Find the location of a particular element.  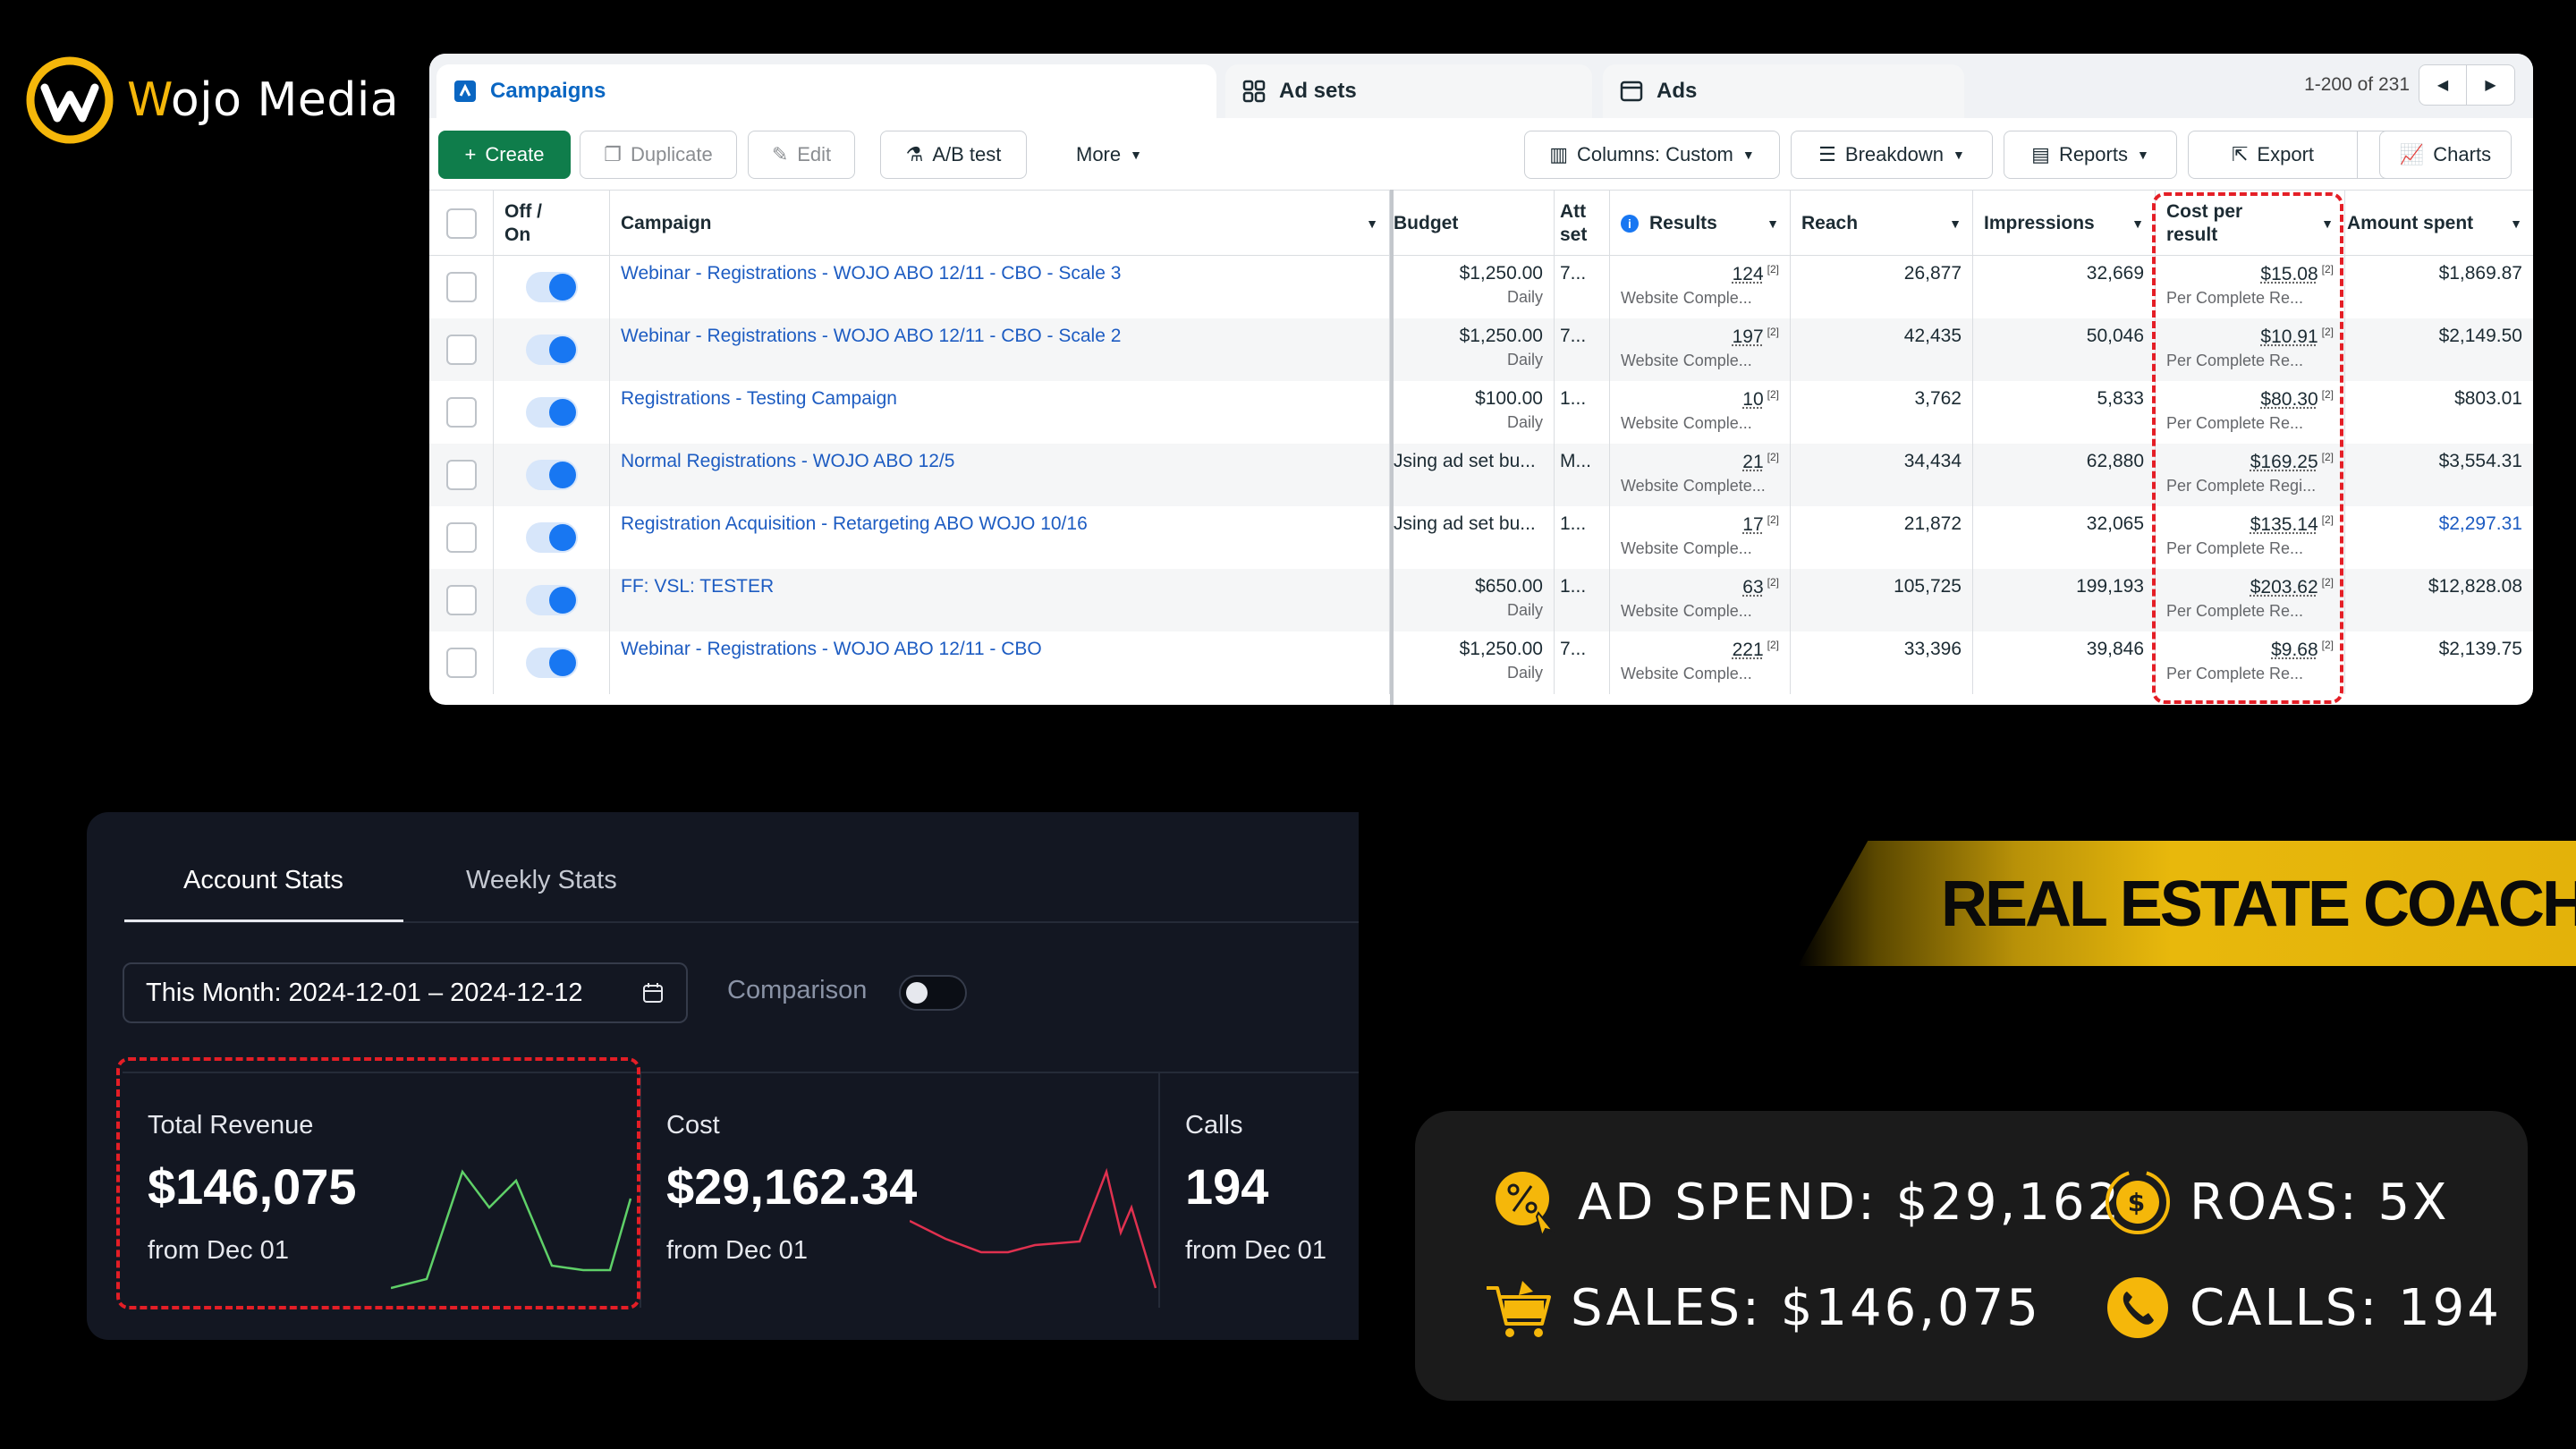

row-toggle-cell is located at coordinates (552, 600).